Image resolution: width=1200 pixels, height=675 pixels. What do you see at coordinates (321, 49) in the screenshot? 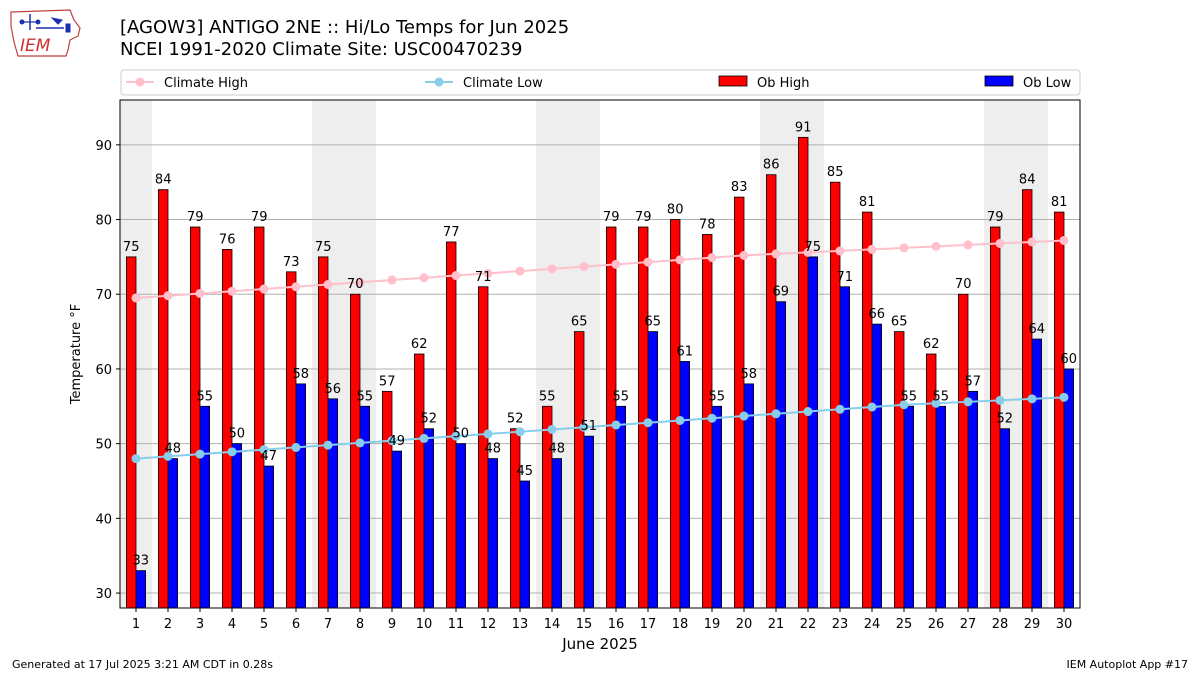
I see `chart-title-line-2: NCEI 1991-2020 Climate Site: USC00470239` at bounding box center [321, 49].